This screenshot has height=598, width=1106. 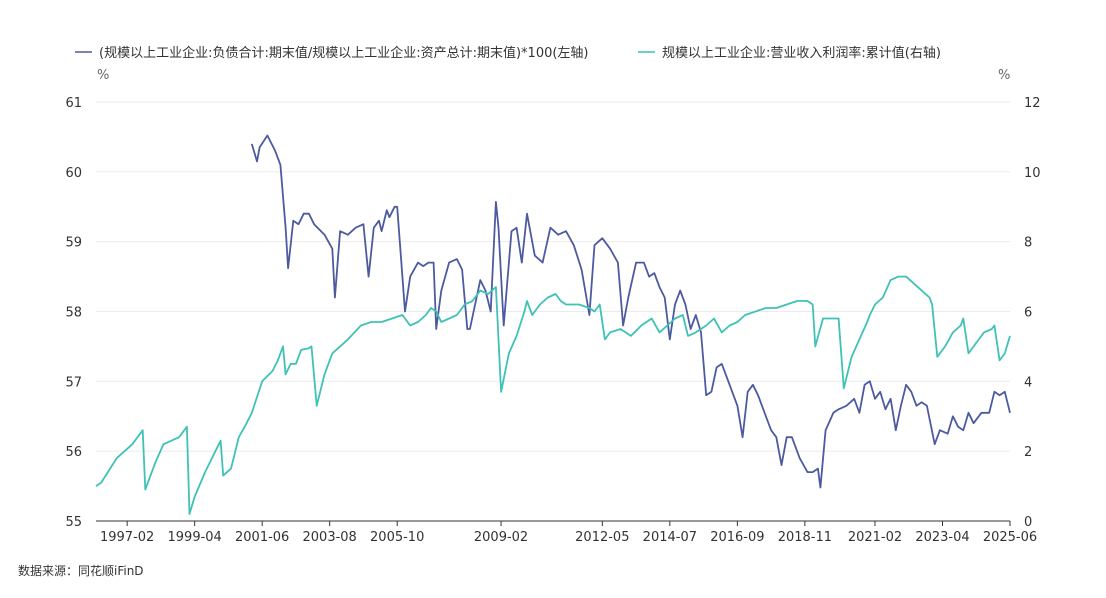 I want to click on legend-item-right-series: 规模以上工业企业:营业收入利润率:累计值(右轴), so click(x=789, y=53).